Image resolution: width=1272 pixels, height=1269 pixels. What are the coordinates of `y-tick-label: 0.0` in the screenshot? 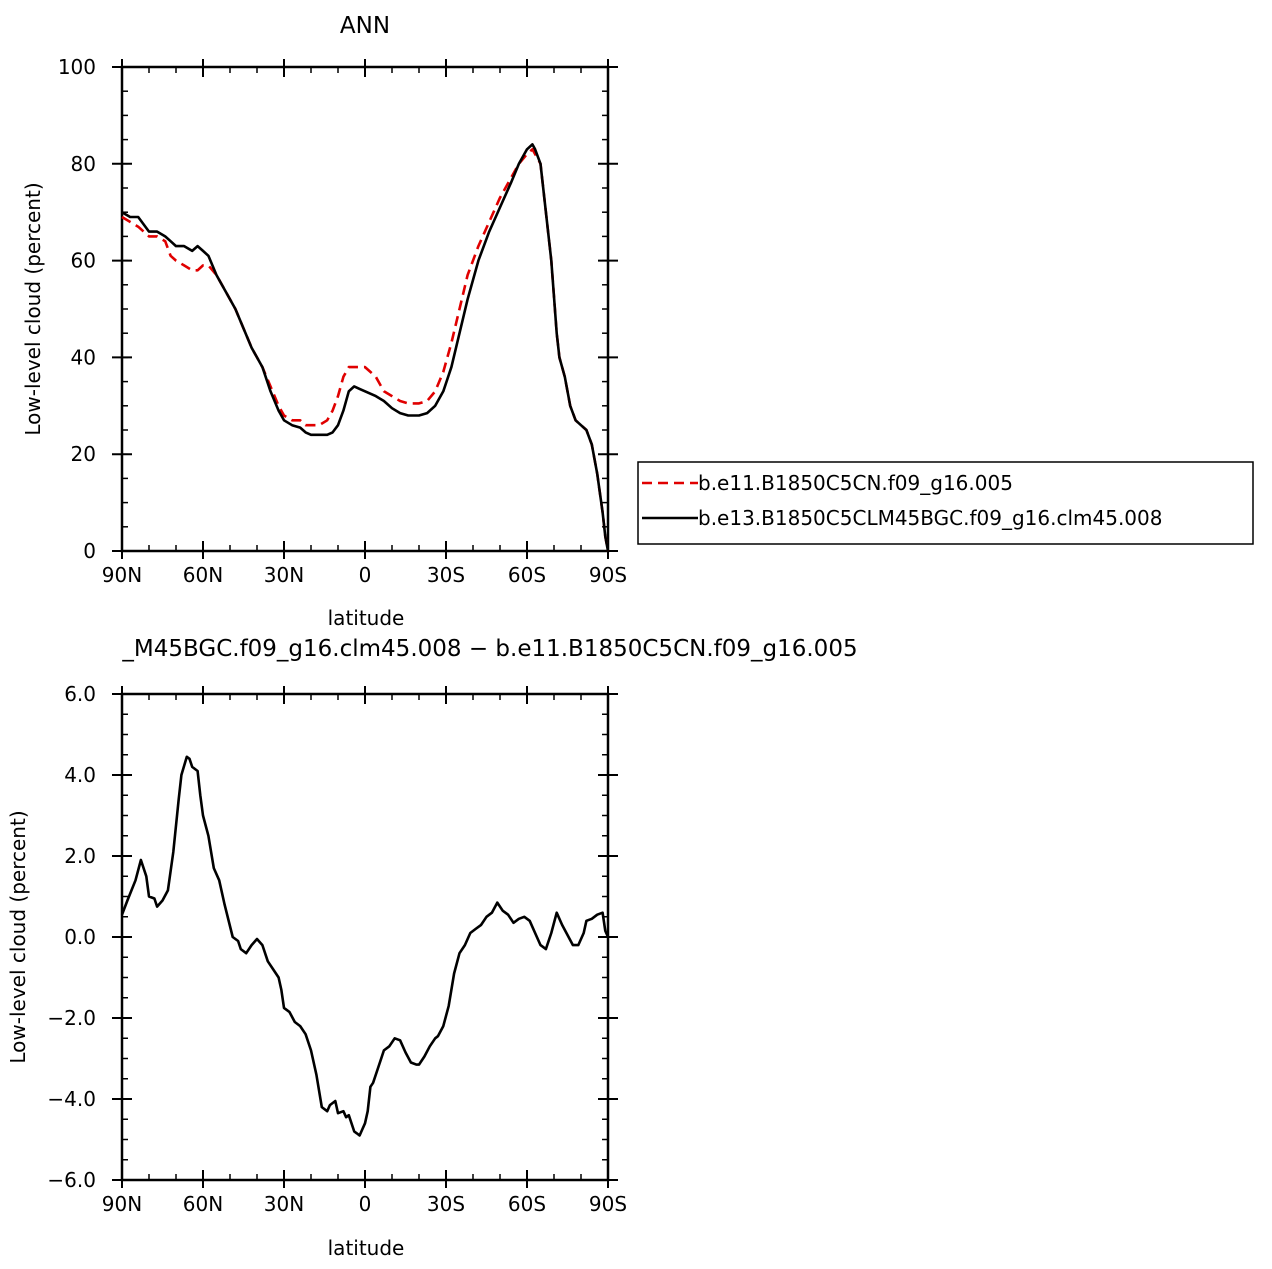 It's located at (80, 937).